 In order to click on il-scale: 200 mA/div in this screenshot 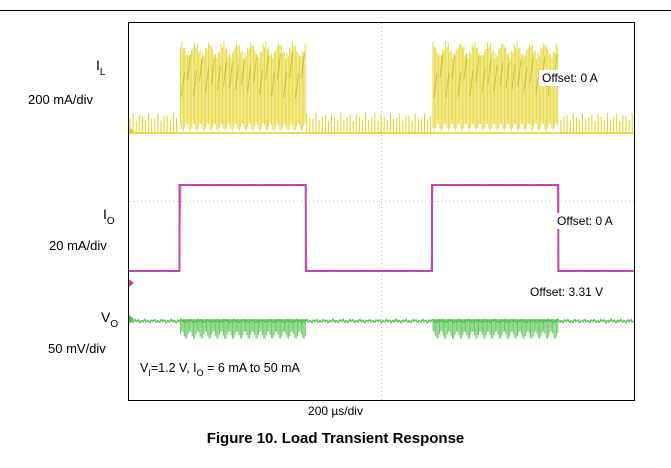, I will do `click(61, 99)`.